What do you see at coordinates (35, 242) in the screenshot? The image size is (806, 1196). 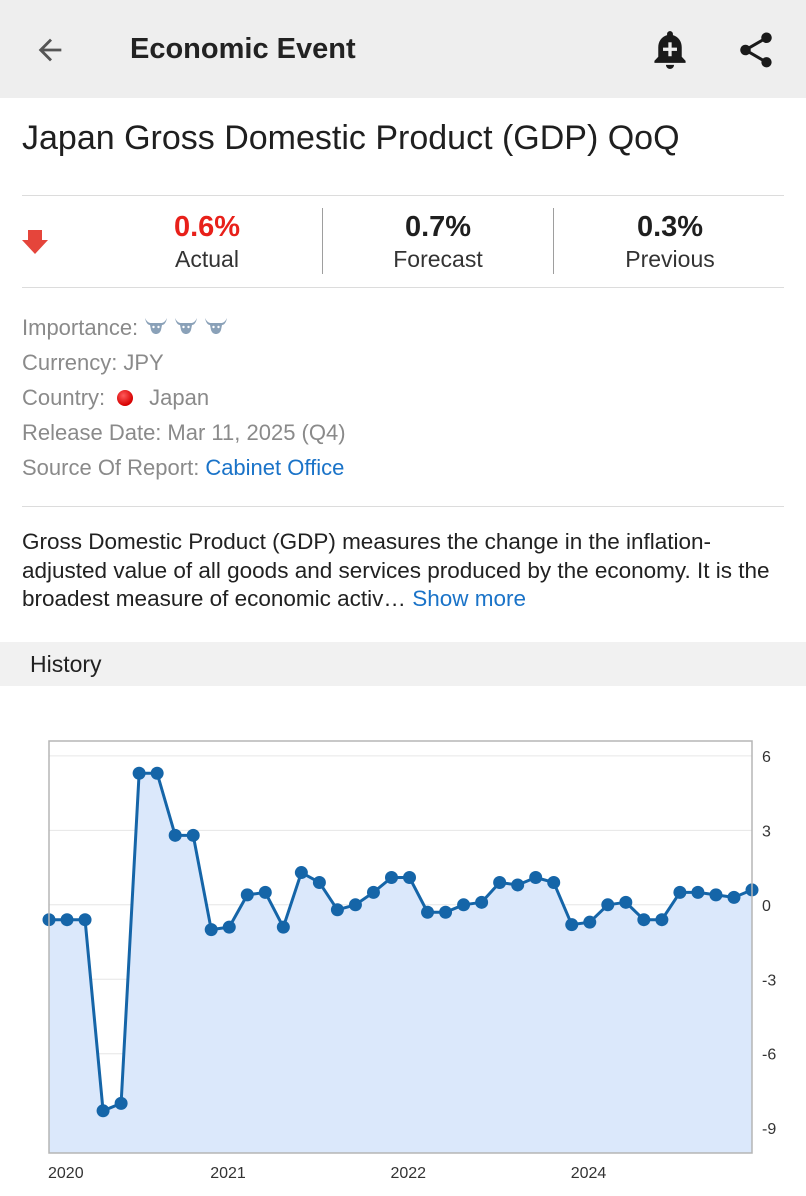 I see `arrow-down-icon` at bounding box center [35, 242].